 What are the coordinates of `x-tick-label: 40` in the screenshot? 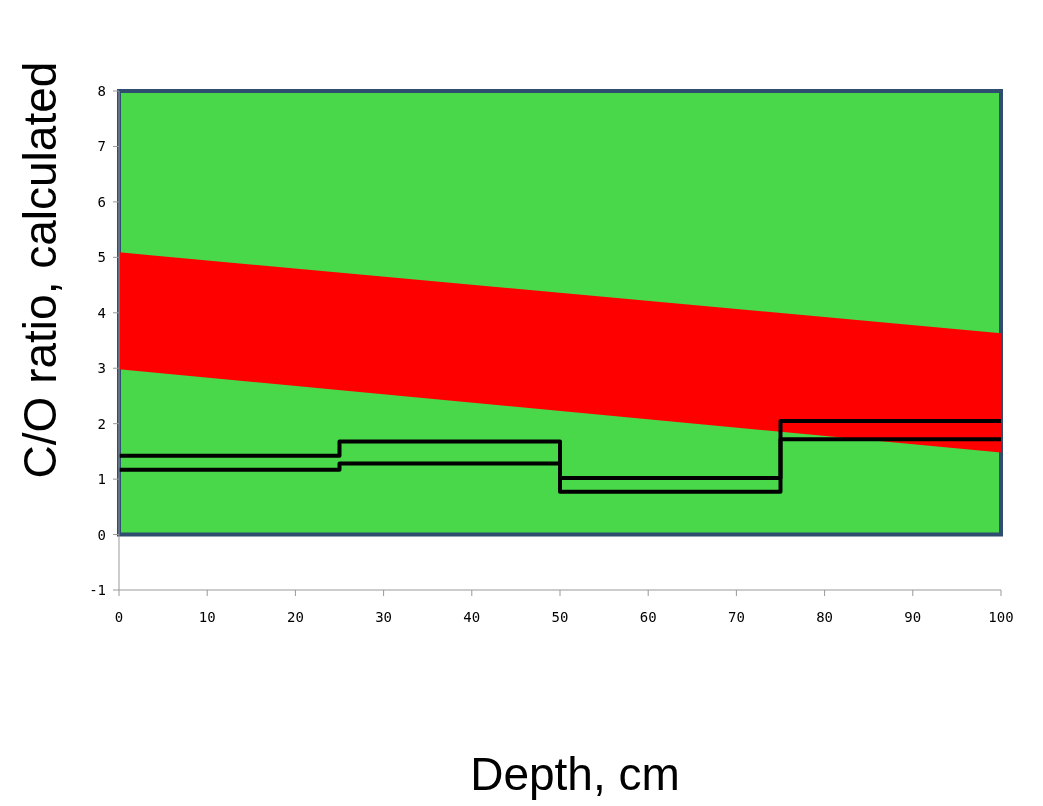 It's located at (472, 617).